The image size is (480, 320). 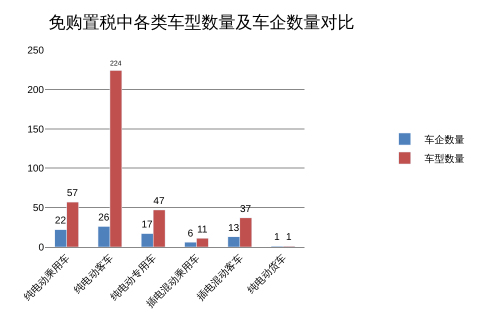 I want to click on y-tick-label: 250, so click(x=35, y=51).